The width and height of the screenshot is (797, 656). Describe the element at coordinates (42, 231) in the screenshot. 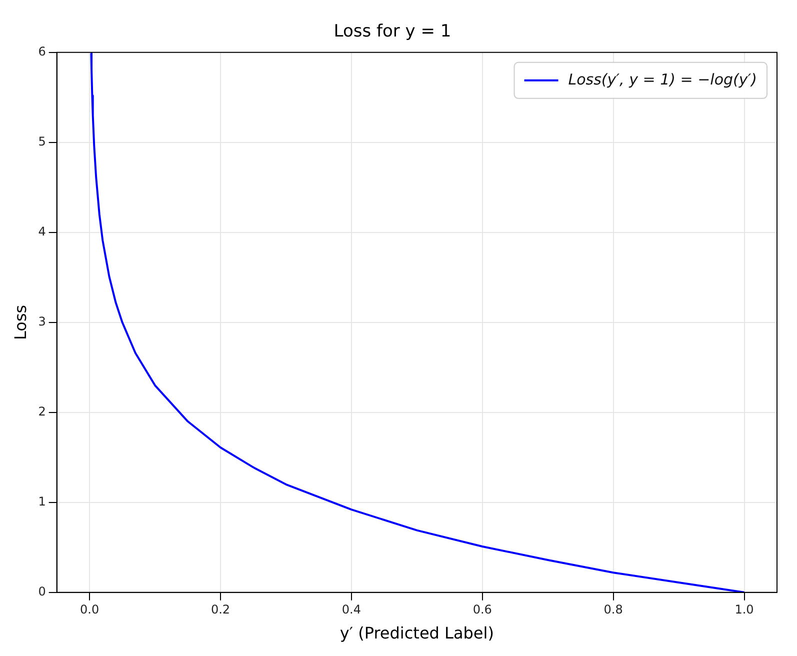

I see `y-tick-label: 4` at that location.